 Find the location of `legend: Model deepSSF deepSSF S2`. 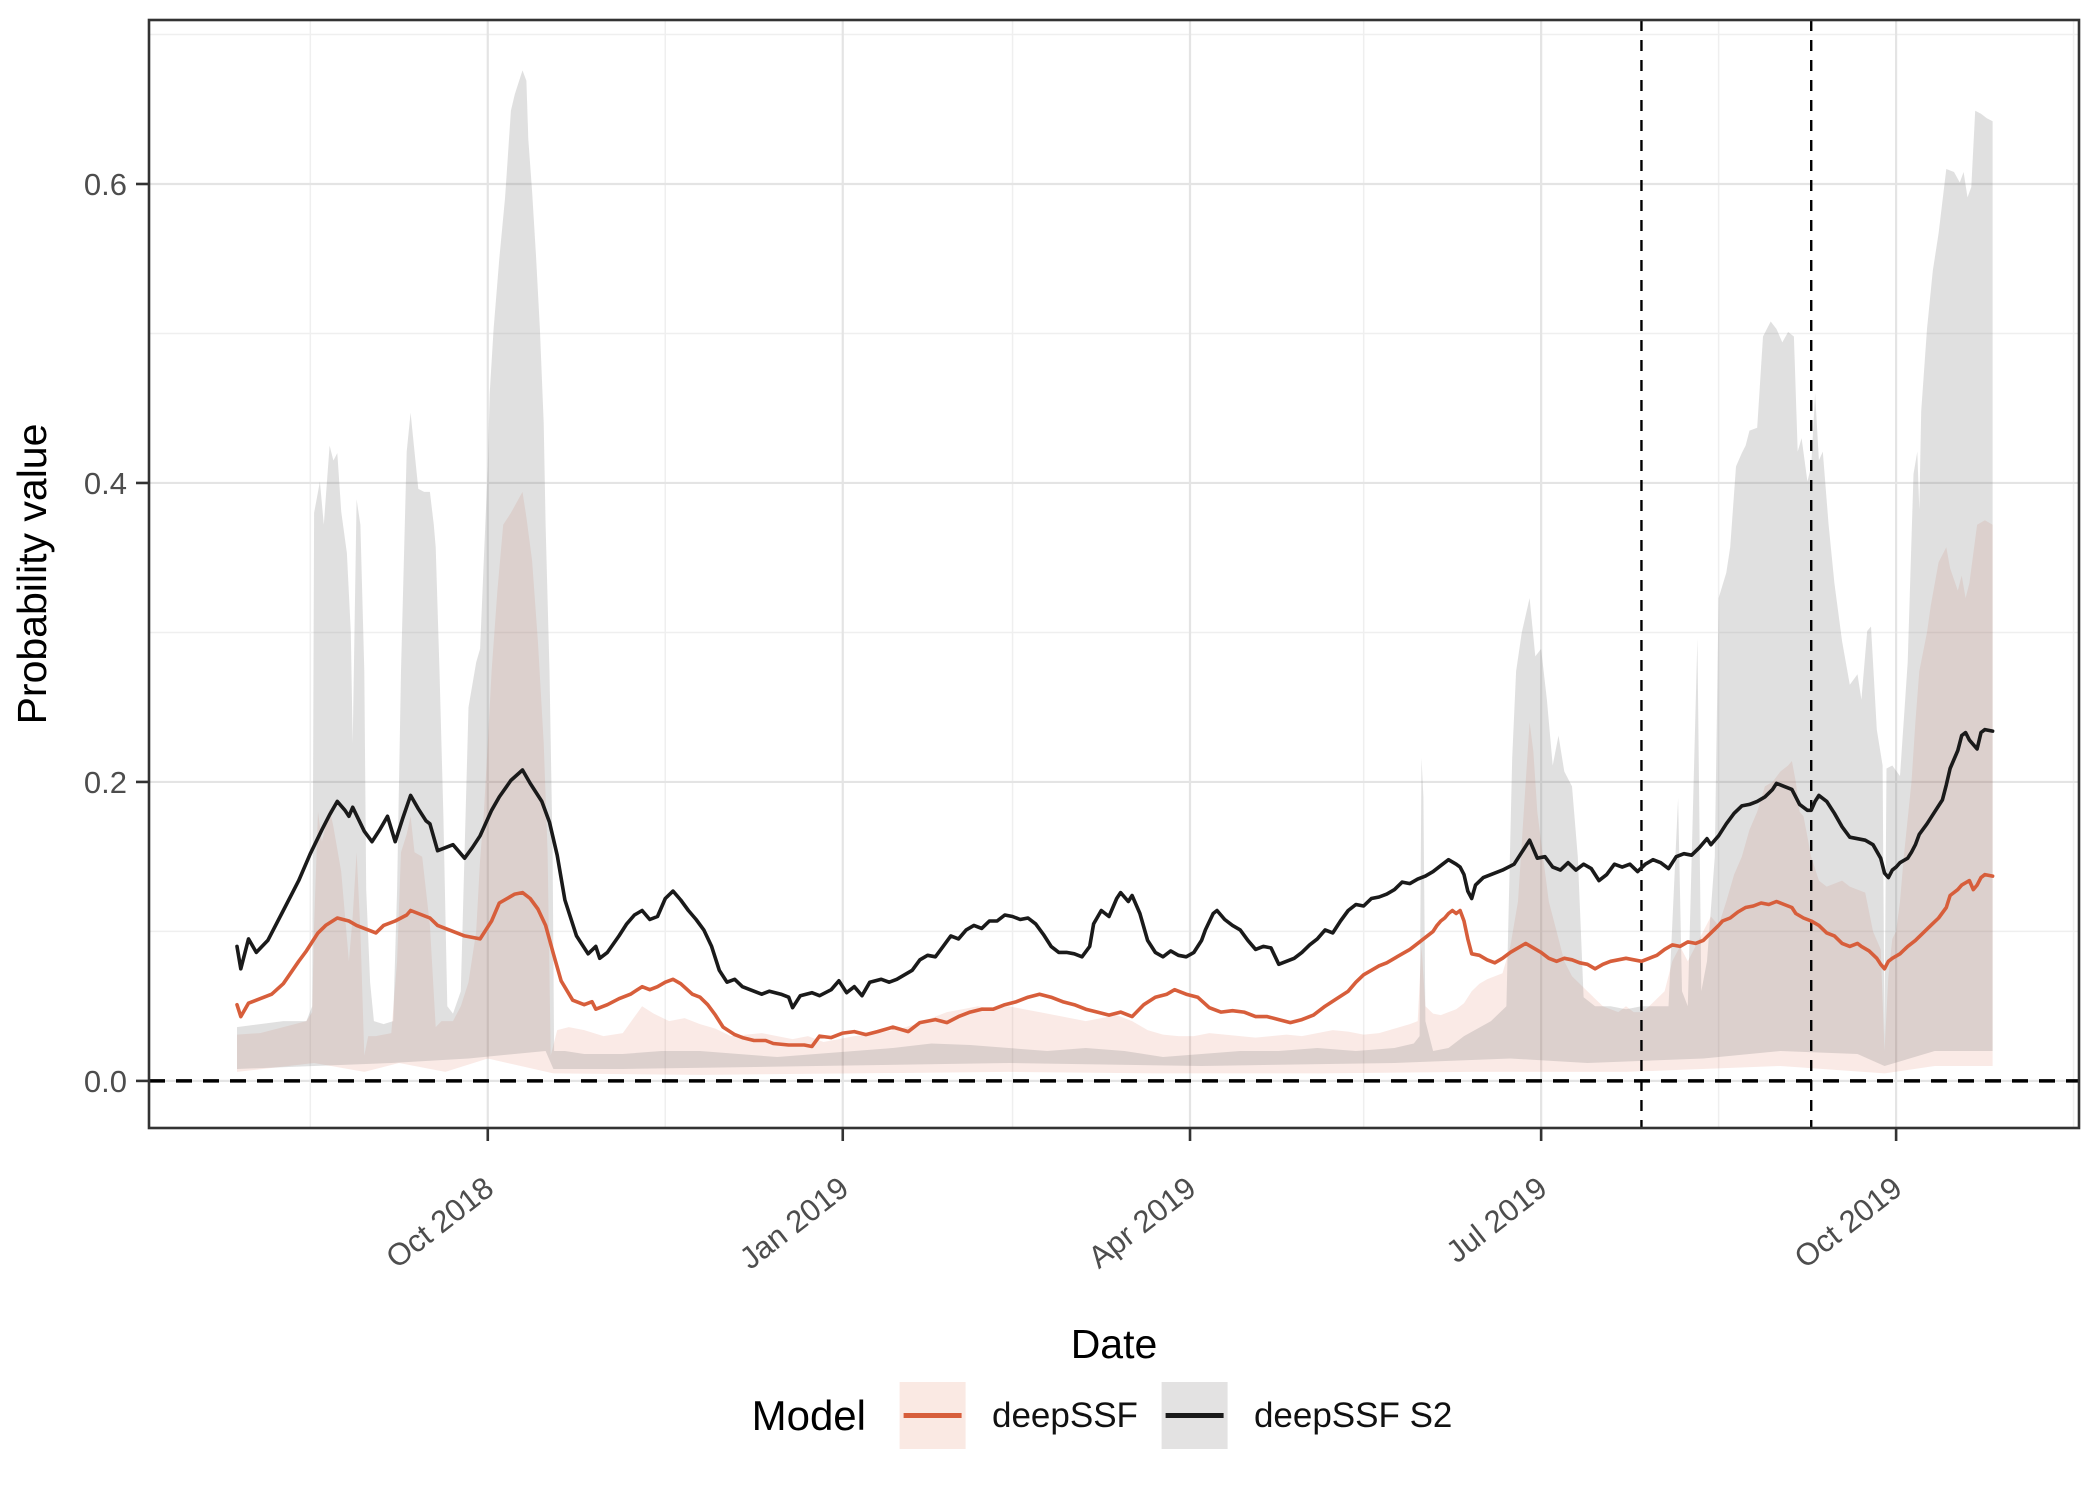

legend: Model deepSSF deepSSF S2 is located at coordinates (1114, 1415).